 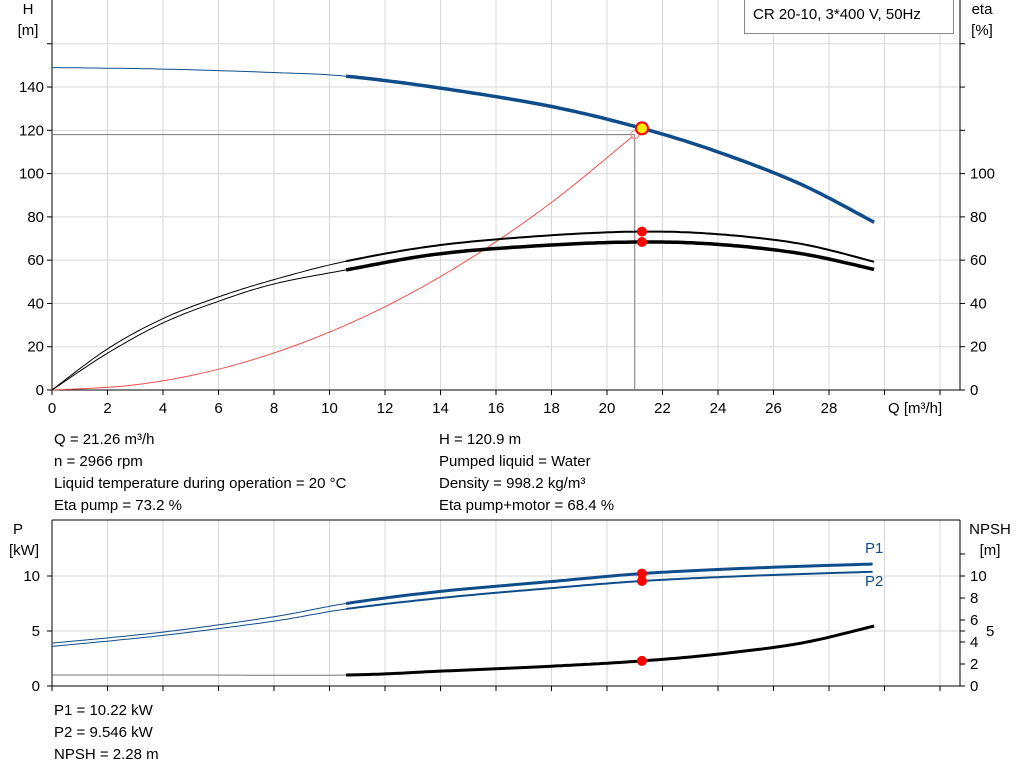 What do you see at coordinates (978, 217) in the screenshot?
I see `eta-tick-label: 80` at bounding box center [978, 217].